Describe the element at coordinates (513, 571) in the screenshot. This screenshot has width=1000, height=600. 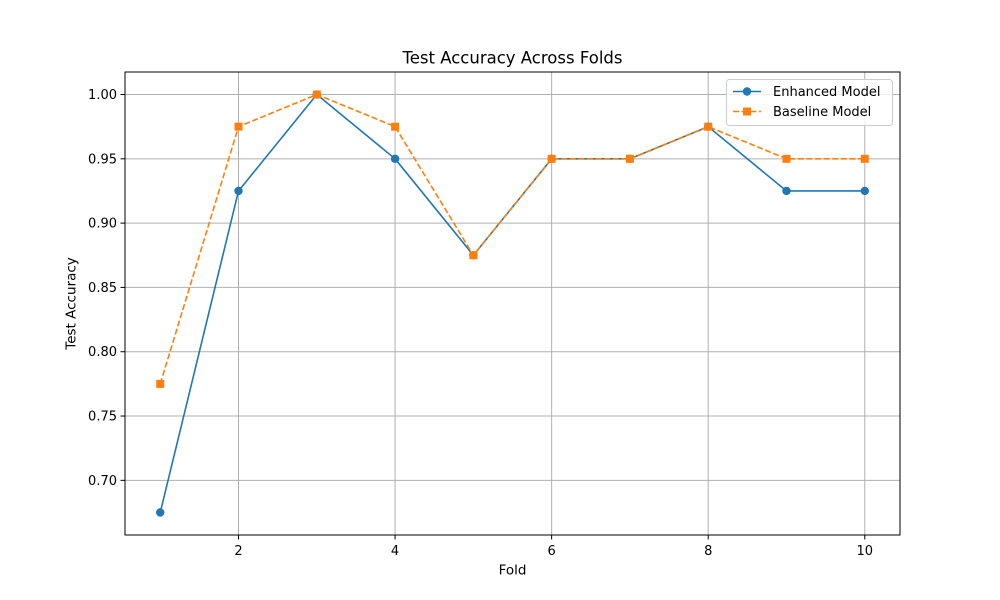
I see `x-axis-title: Fold` at that location.